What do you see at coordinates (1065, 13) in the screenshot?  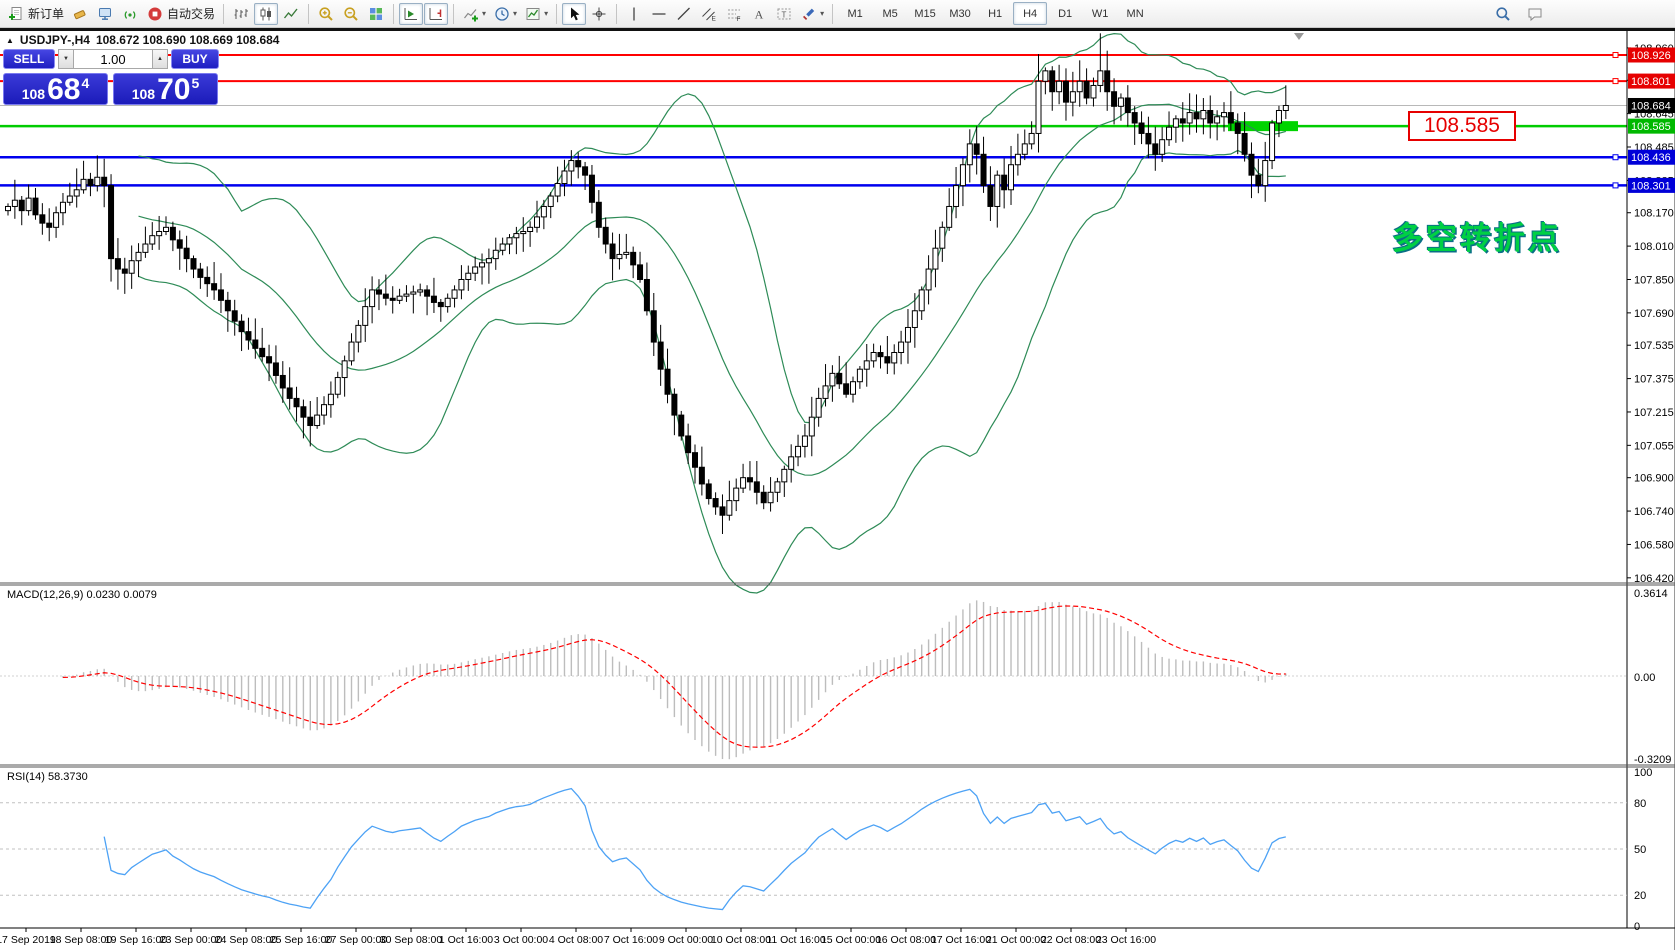 I see `timeframe-d1-button: D1` at bounding box center [1065, 13].